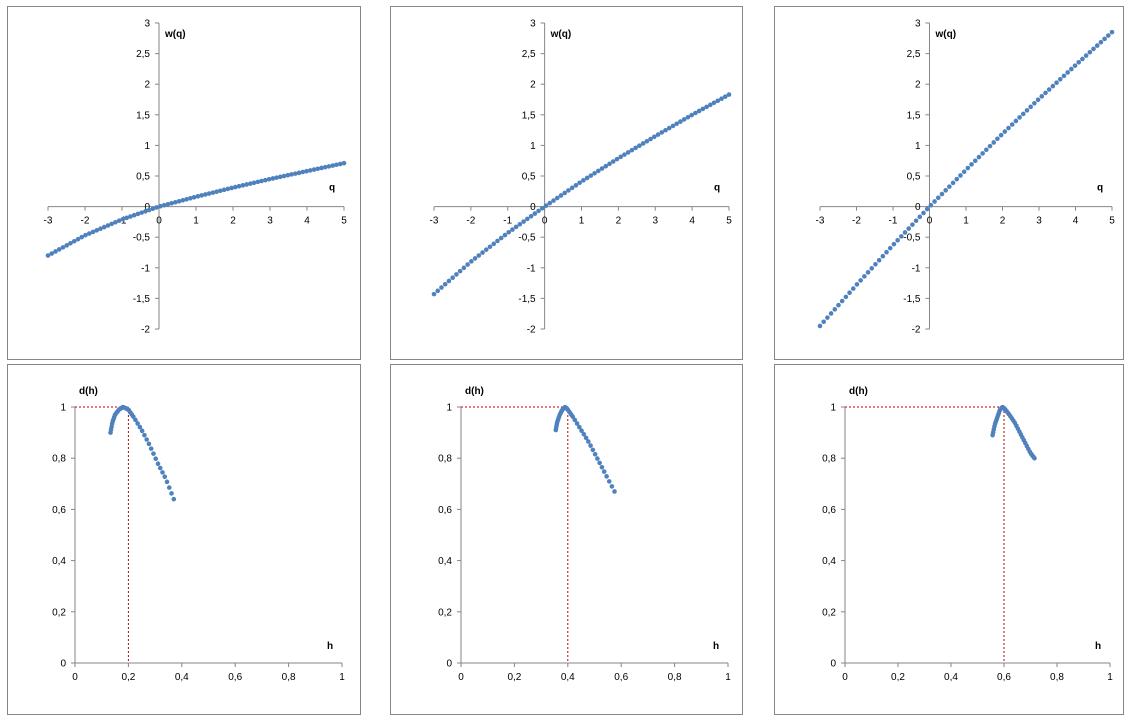 The image size is (1124, 716). I want to click on x-tick-label: 2, so click(619, 221).